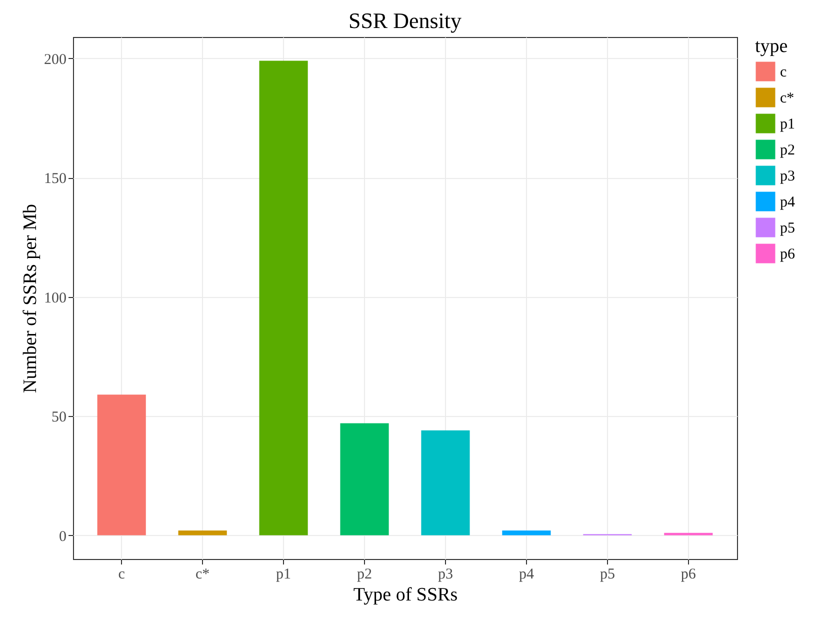  What do you see at coordinates (787, 124) in the screenshot?
I see `legend-label: p1` at bounding box center [787, 124].